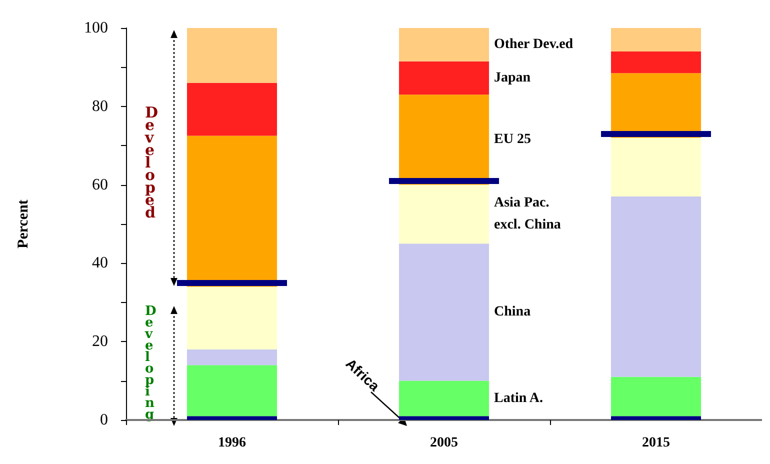 Image resolution: width=770 pixels, height=464 pixels. Describe the element at coordinates (104, 420) in the screenshot. I see `y-tick-label: 0` at that location.